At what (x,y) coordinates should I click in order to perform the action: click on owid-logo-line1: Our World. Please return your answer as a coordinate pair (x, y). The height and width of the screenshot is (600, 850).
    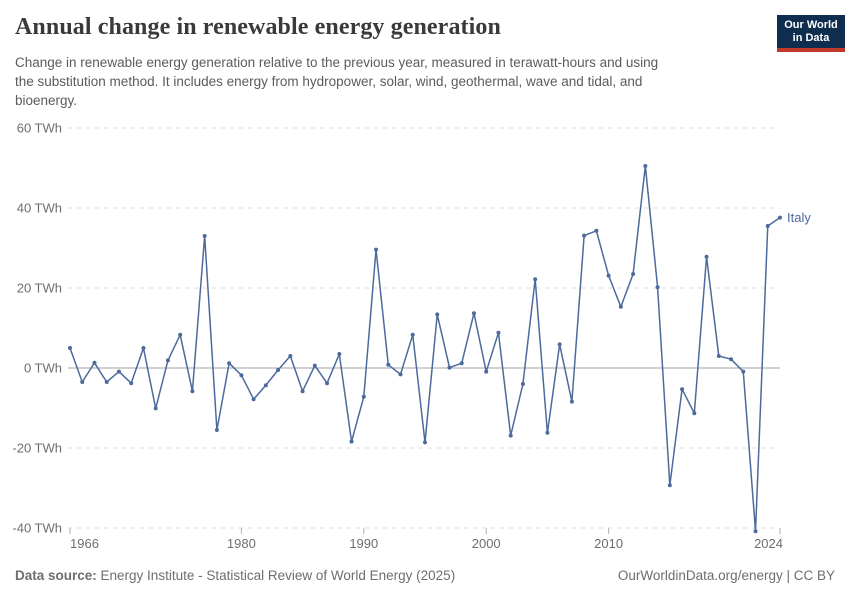
    Looking at the image, I should click on (811, 24).